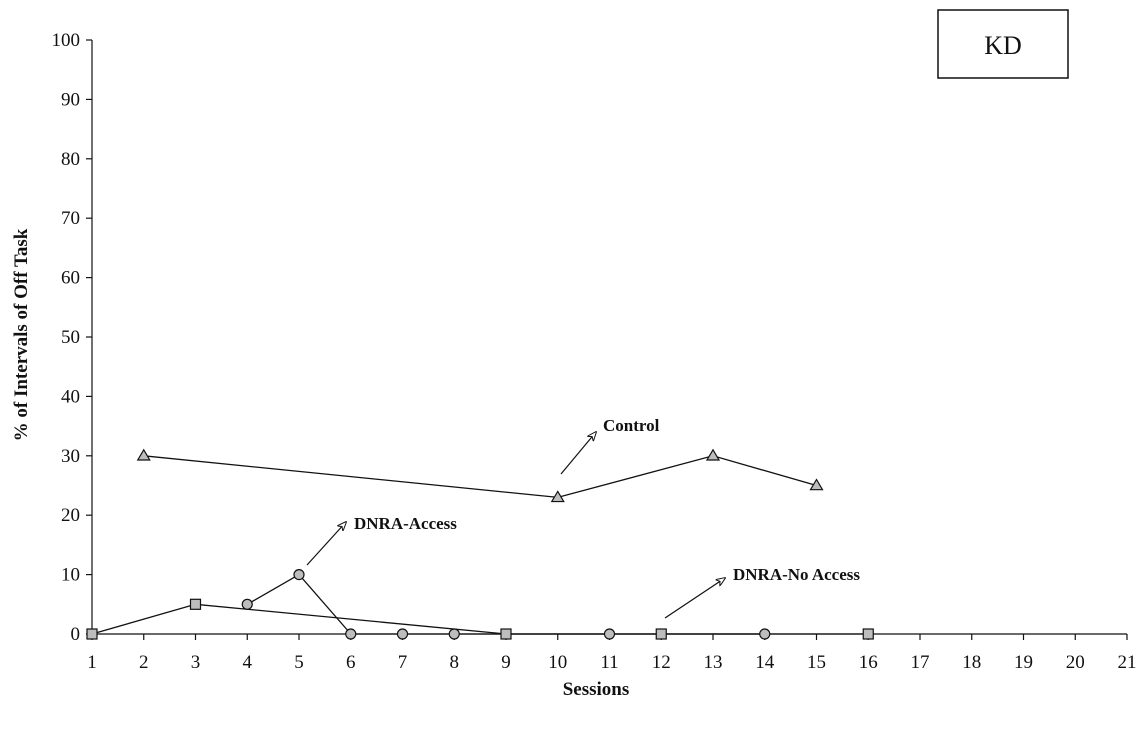 Image resolution: width=1148 pixels, height=729 pixels. I want to click on annotation-control-arrow, so click(578, 453).